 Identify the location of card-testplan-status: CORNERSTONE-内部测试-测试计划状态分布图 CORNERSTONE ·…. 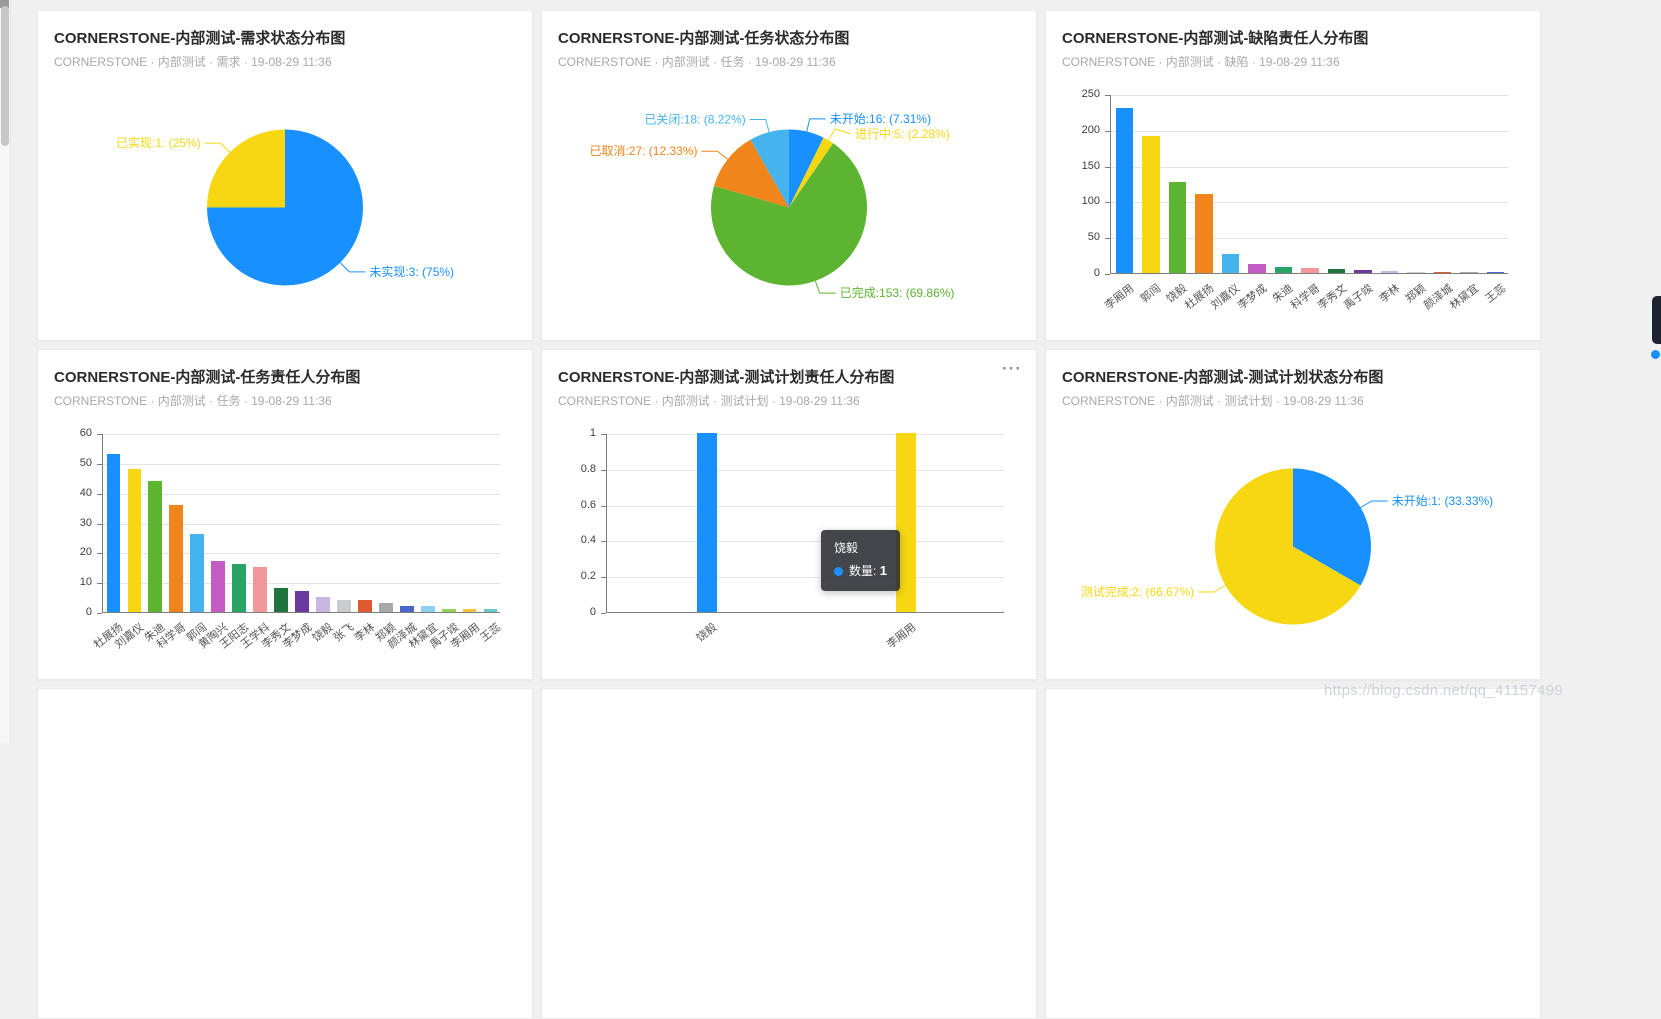
(1293, 514).